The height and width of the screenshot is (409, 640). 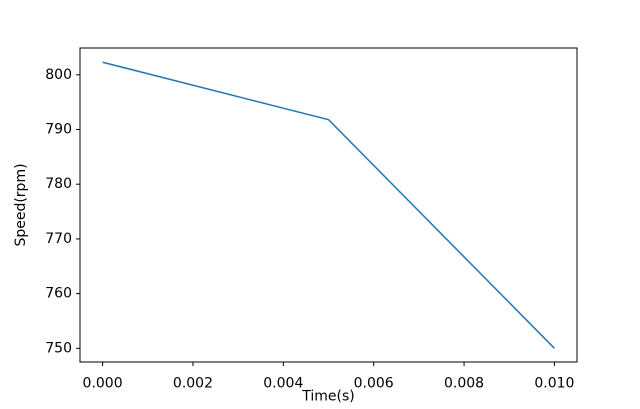 What do you see at coordinates (21, 204) in the screenshot?
I see `y-axis-label: Speed(rpm)` at bounding box center [21, 204].